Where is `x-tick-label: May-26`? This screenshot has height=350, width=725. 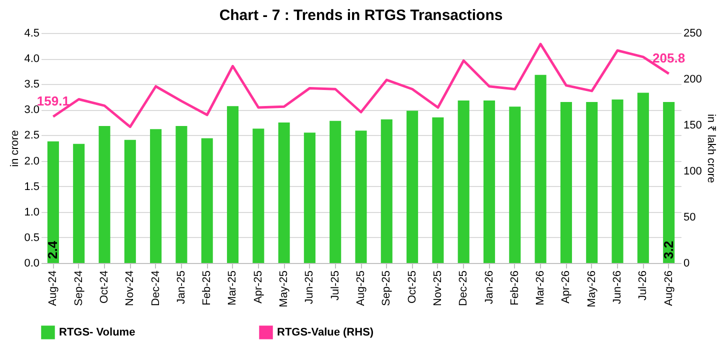 x-tick-label: May-26 is located at coordinates (592, 289).